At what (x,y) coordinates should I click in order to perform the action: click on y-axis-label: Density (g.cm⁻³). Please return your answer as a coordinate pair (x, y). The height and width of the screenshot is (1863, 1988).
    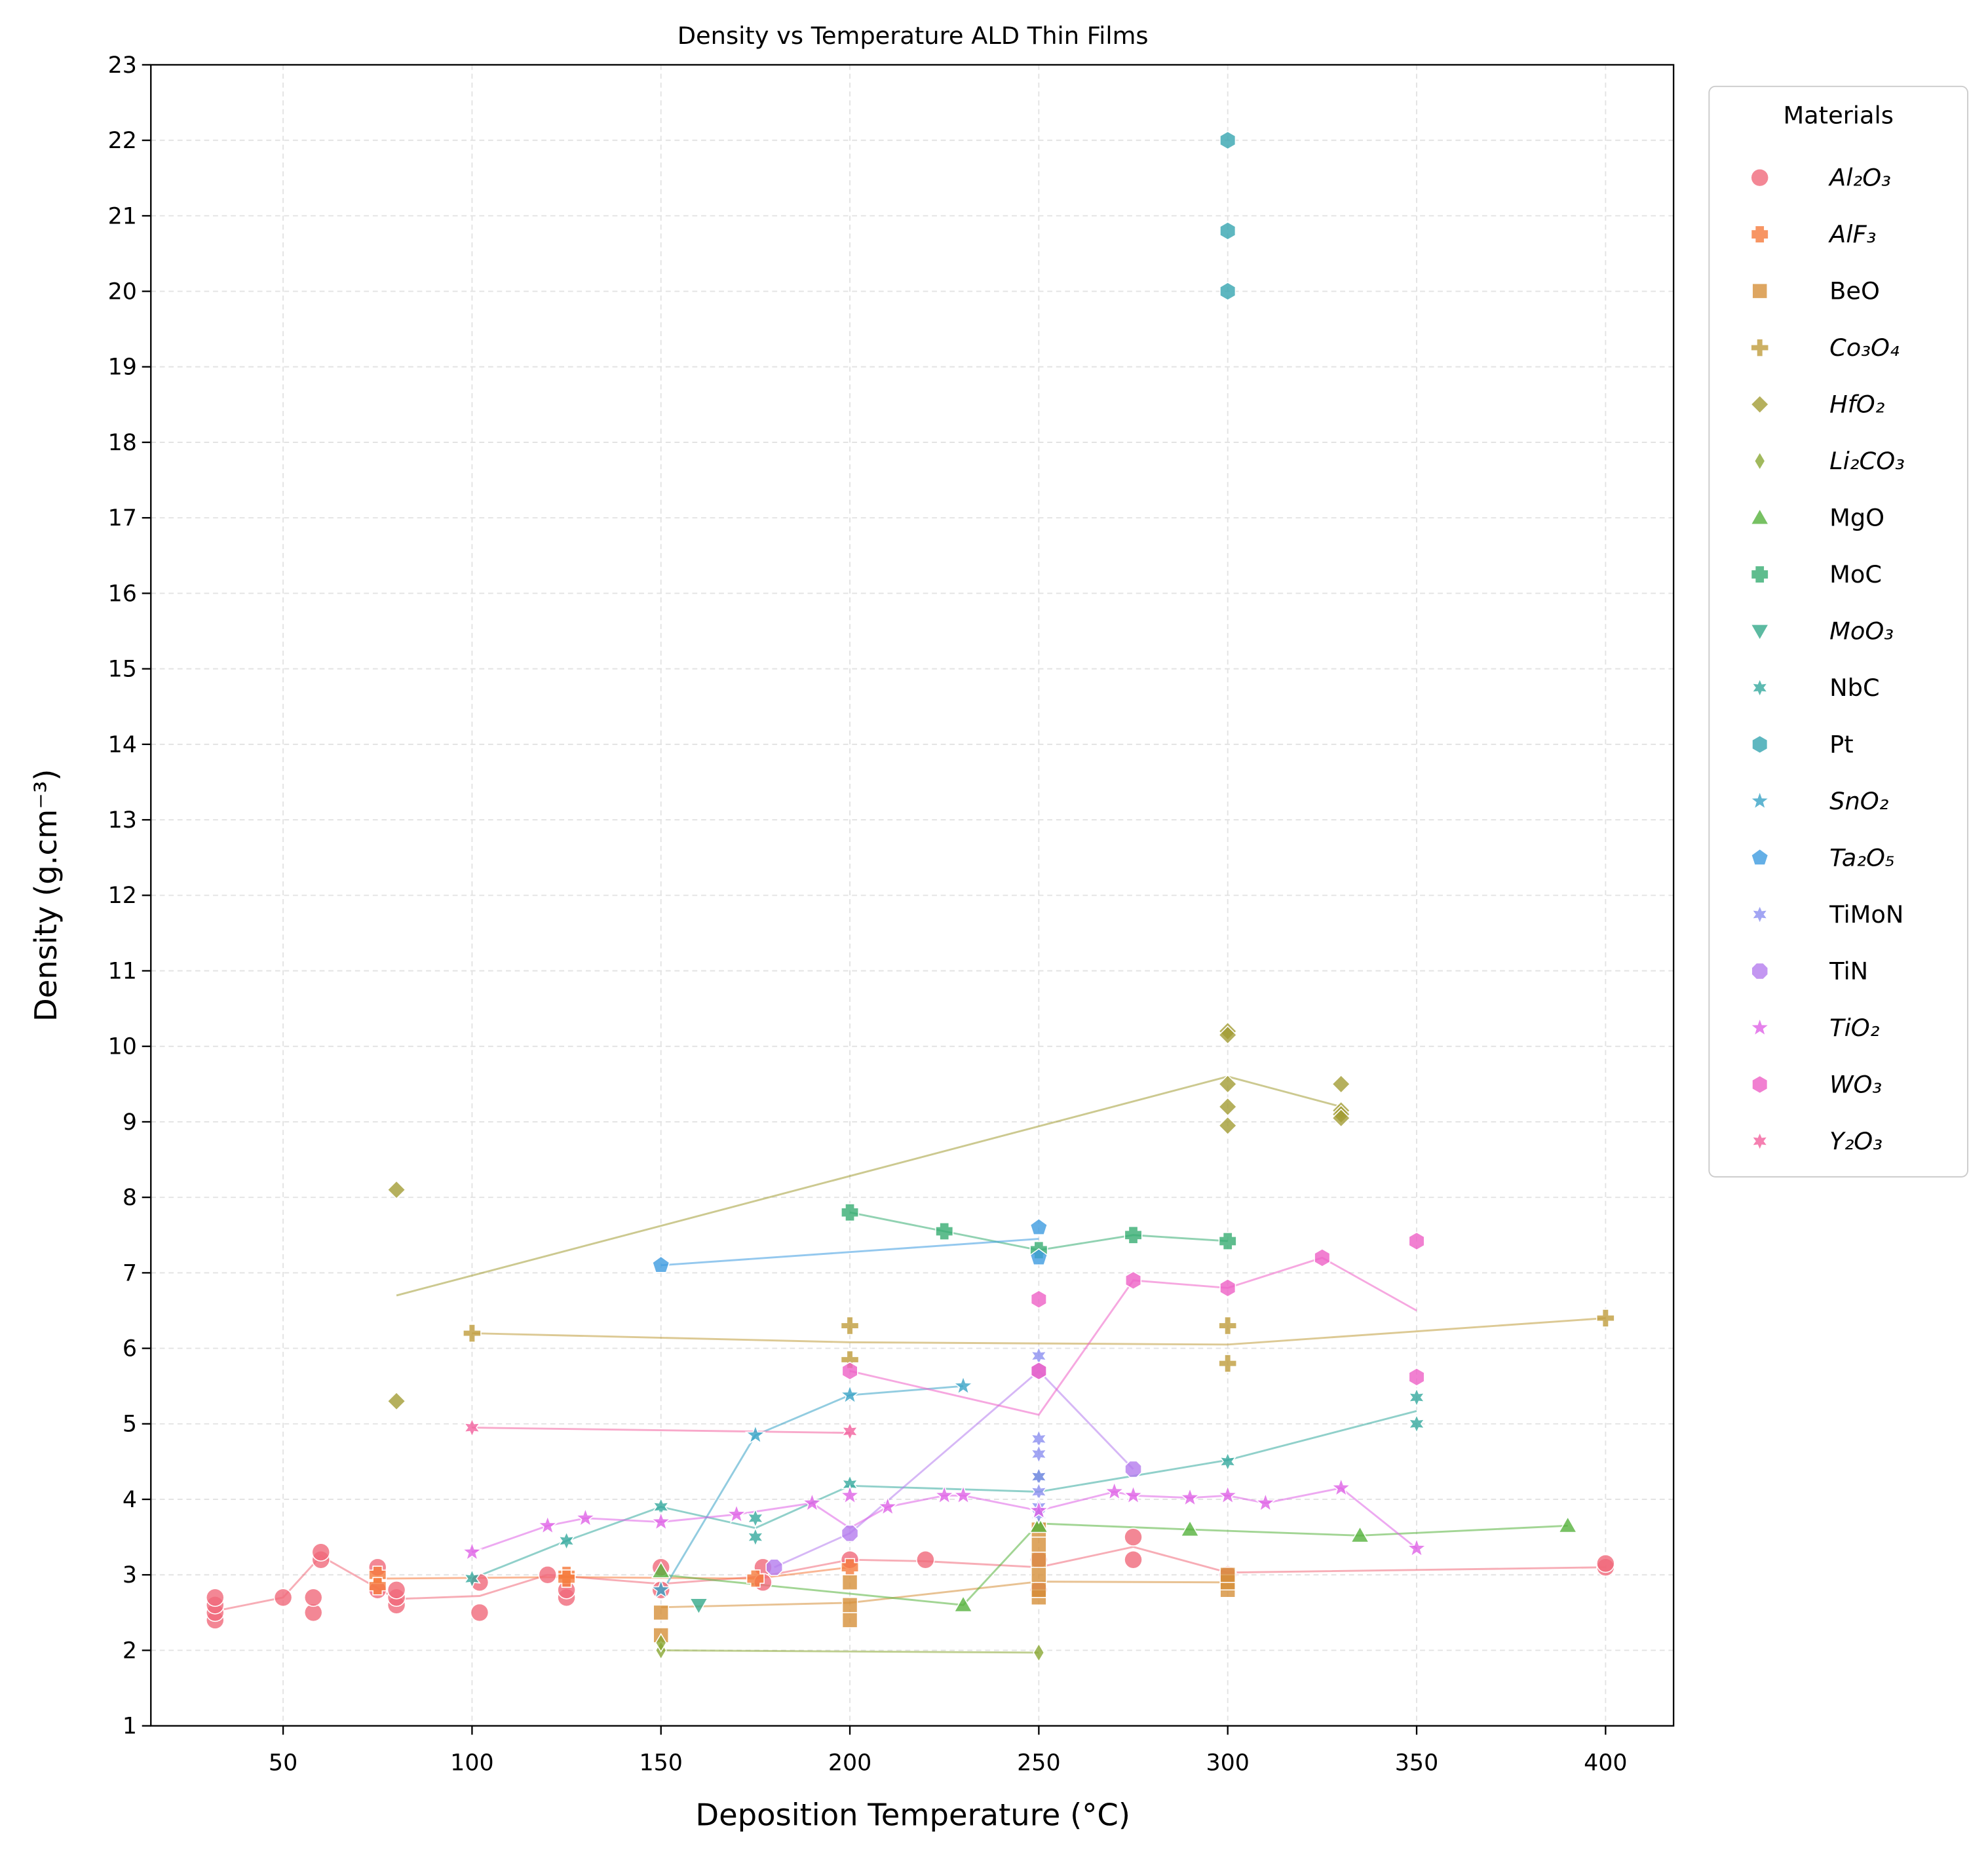
    Looking at the image, I should click on (46, 895).